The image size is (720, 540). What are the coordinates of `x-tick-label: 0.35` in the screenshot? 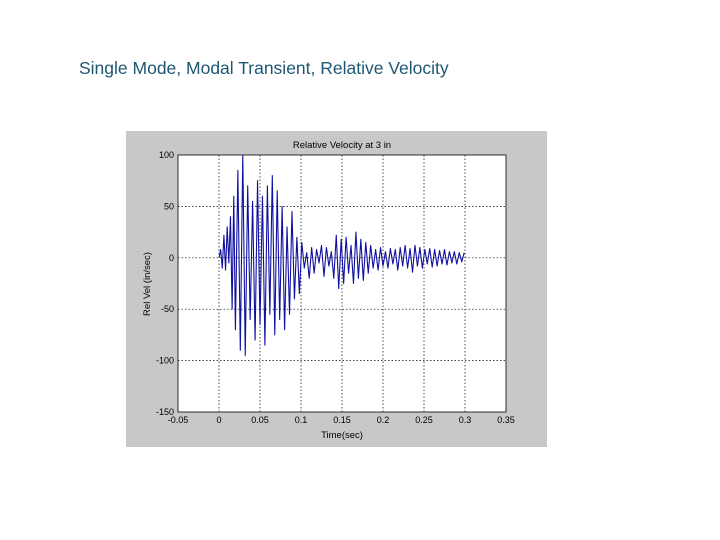 It's located at (506, 420).